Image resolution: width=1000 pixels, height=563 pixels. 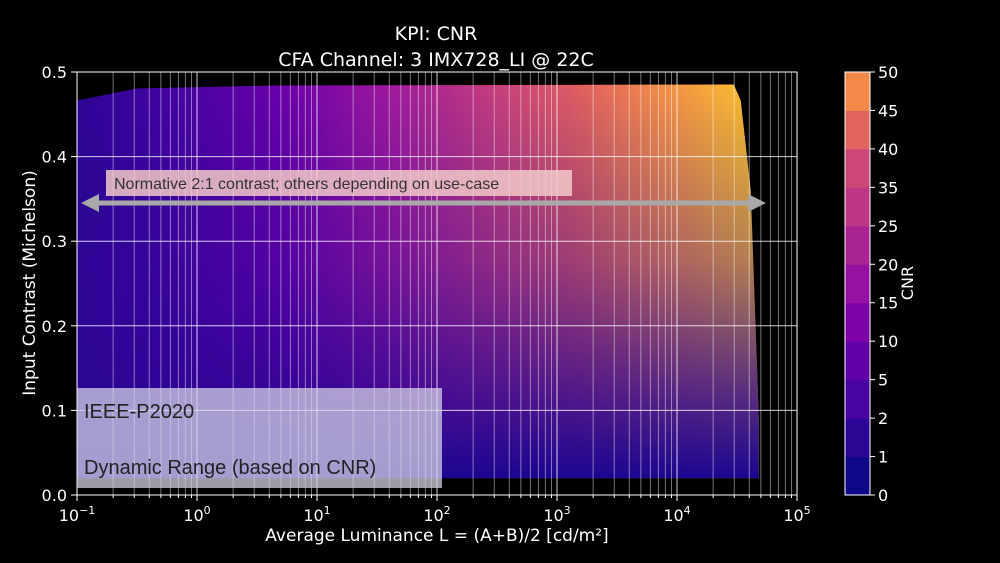 What do you see at coordinates (436, 47) in the screenshot?
I see `title-block: KPI: CNR CFA Channel: 3 IMX728_LI @ 22C` at bounding box center [436, 47].